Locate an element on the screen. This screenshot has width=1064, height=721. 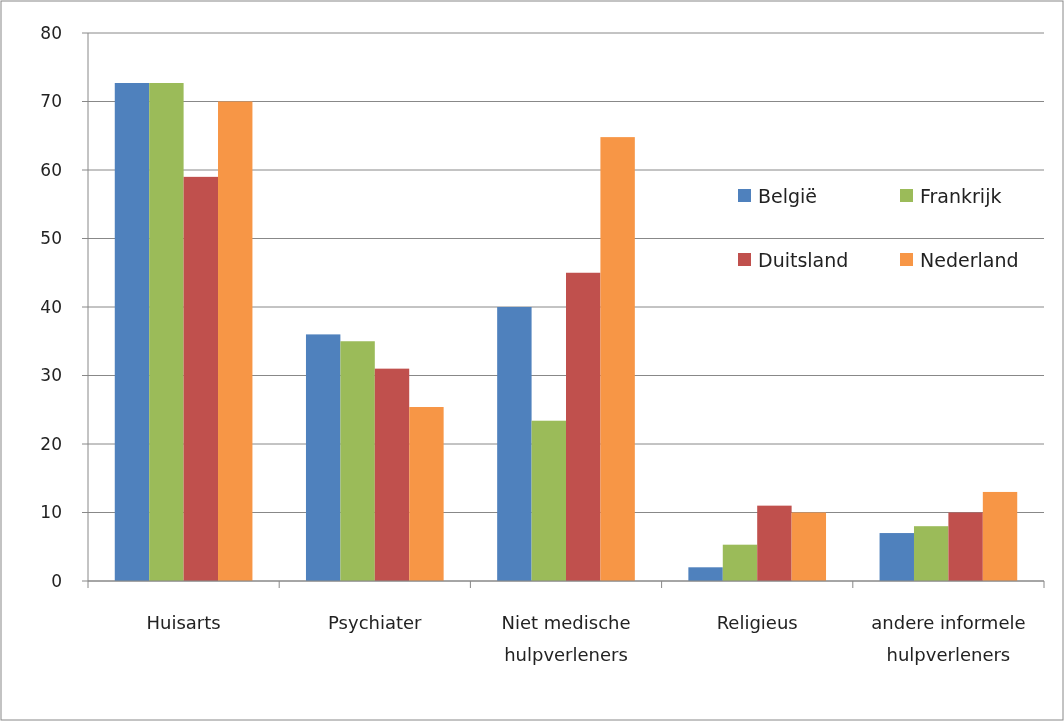
legend-label: Duitsland is located at coordinates (803, 259).